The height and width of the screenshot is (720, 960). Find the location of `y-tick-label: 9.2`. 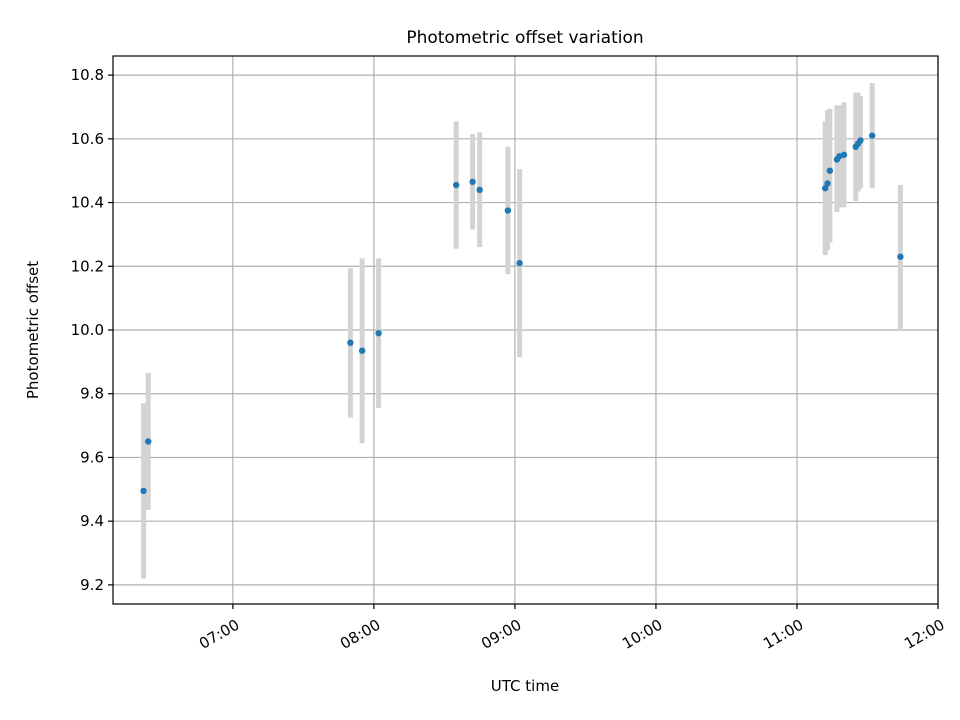

y-tick-label: 9.2 is located at coordinates (92, 585).